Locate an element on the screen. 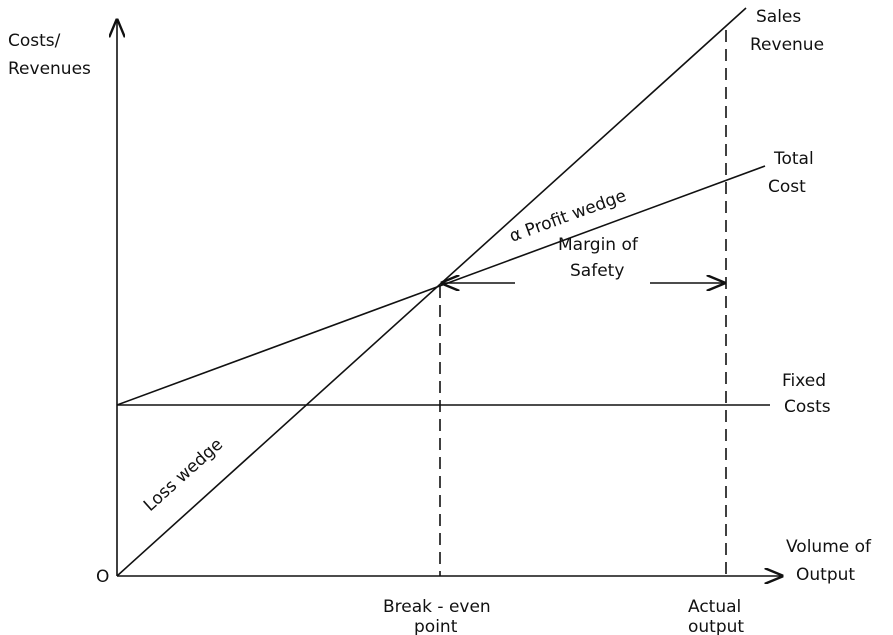  origin-label: O is located at coordinates (102, 577).